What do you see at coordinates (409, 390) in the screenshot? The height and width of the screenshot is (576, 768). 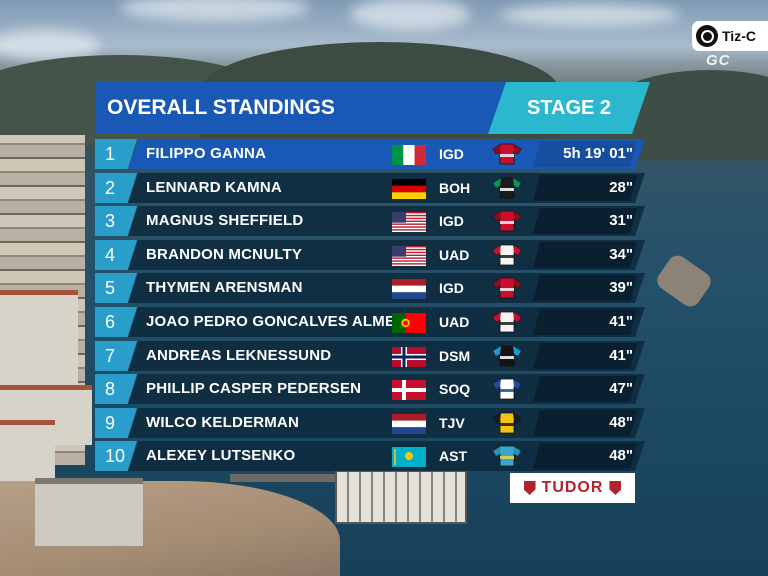 I see `flag-denmark-icon` at bounding box center [409, 390].